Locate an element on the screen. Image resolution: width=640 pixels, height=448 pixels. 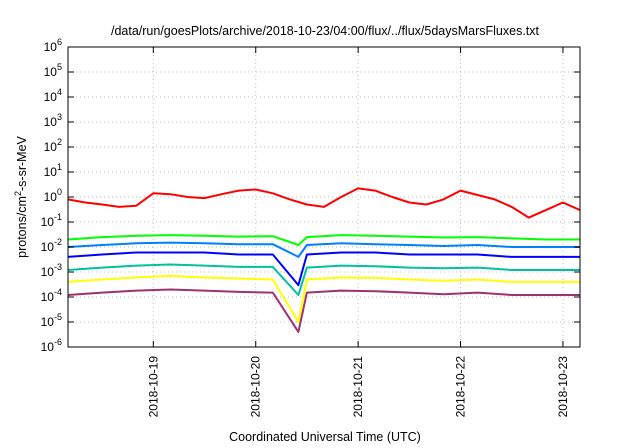
y-axis-label-rest: -s-sr-MeV is located at coordinates (22, 163).